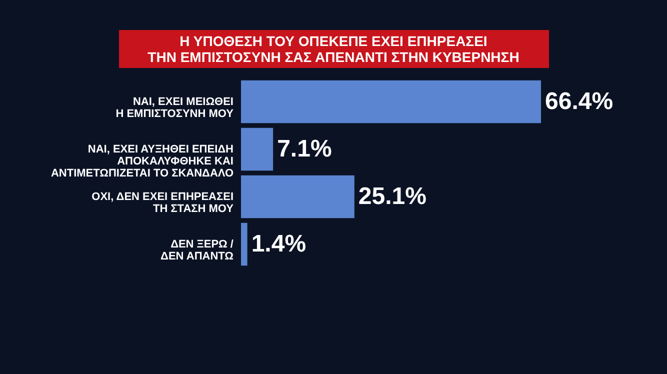  What do you see at coordinates (175, 108) in the screenshot?
I see `y-tick-label: ΝΑΙ, ΕΧΕΙ ΜΕΙΩΘΕΙ Η ΕΜΠΙΣΤΟΣΥΝΗ ΜΟΥ` at bounding box center [175, 108].